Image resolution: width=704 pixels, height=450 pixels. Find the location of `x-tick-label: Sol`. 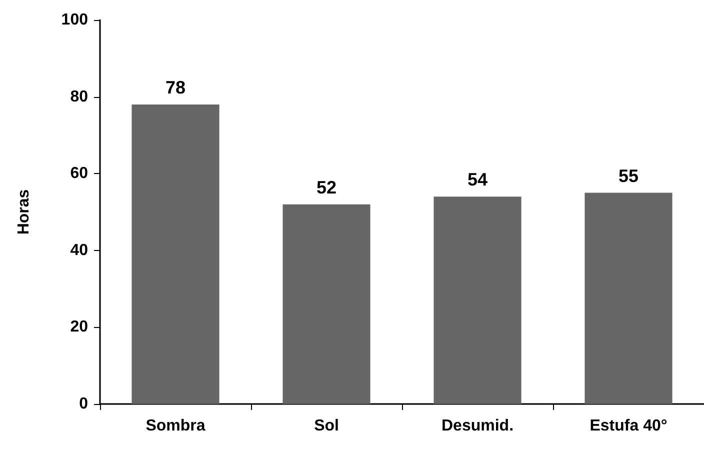

x-tick-label: Sol is located at coordinates (326, 426).